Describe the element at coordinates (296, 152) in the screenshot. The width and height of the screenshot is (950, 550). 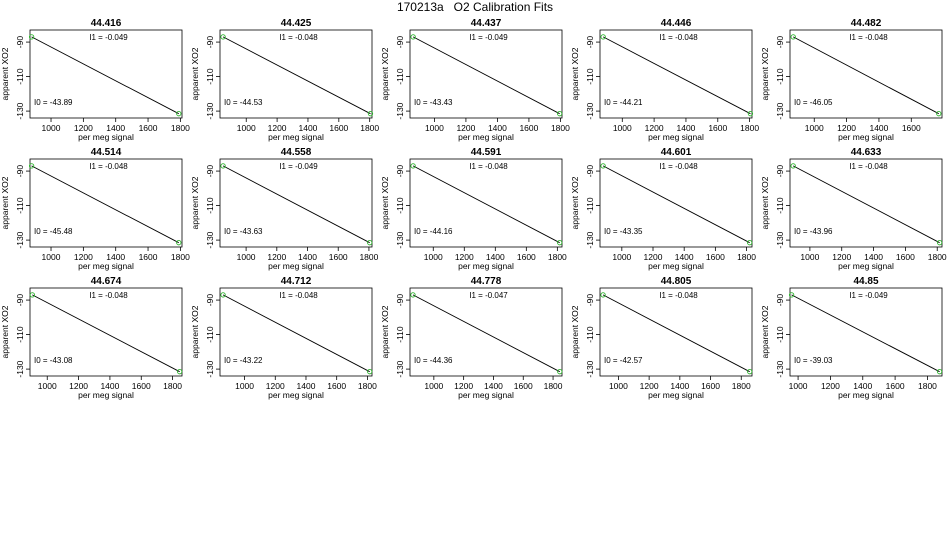
I see `panel-title: 44.558` at that location.